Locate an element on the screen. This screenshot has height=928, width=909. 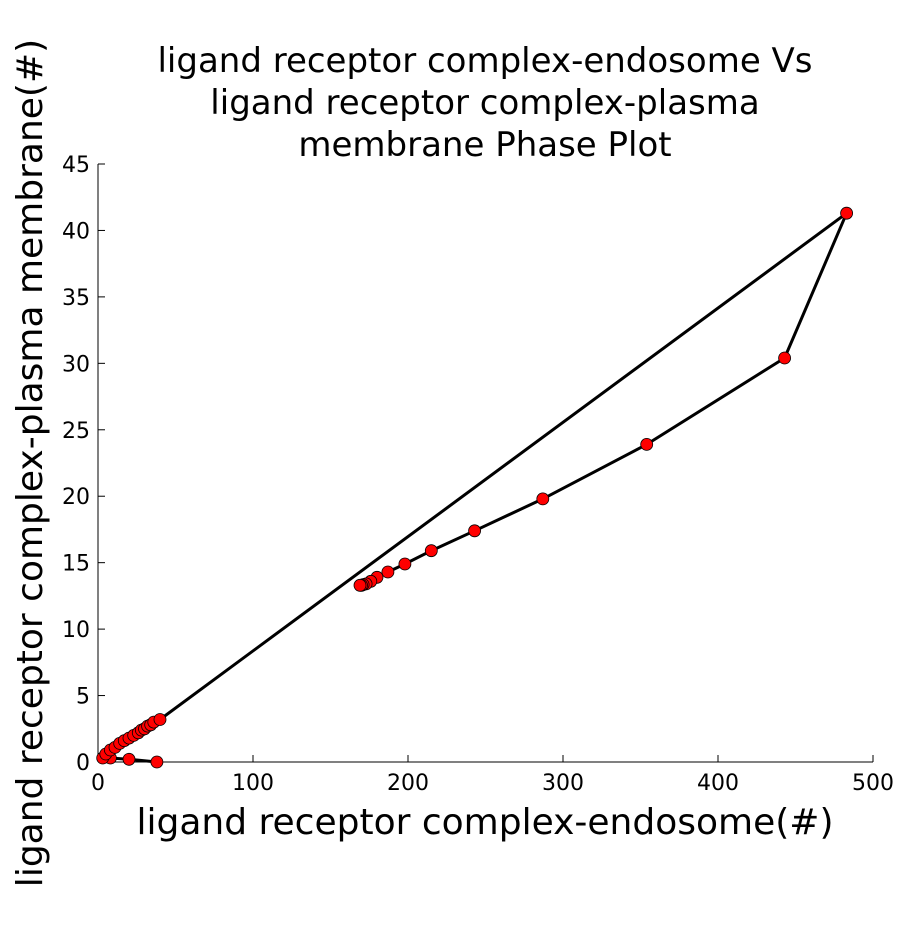
x-tick-label: 100 is located at coordinates (253, 783).